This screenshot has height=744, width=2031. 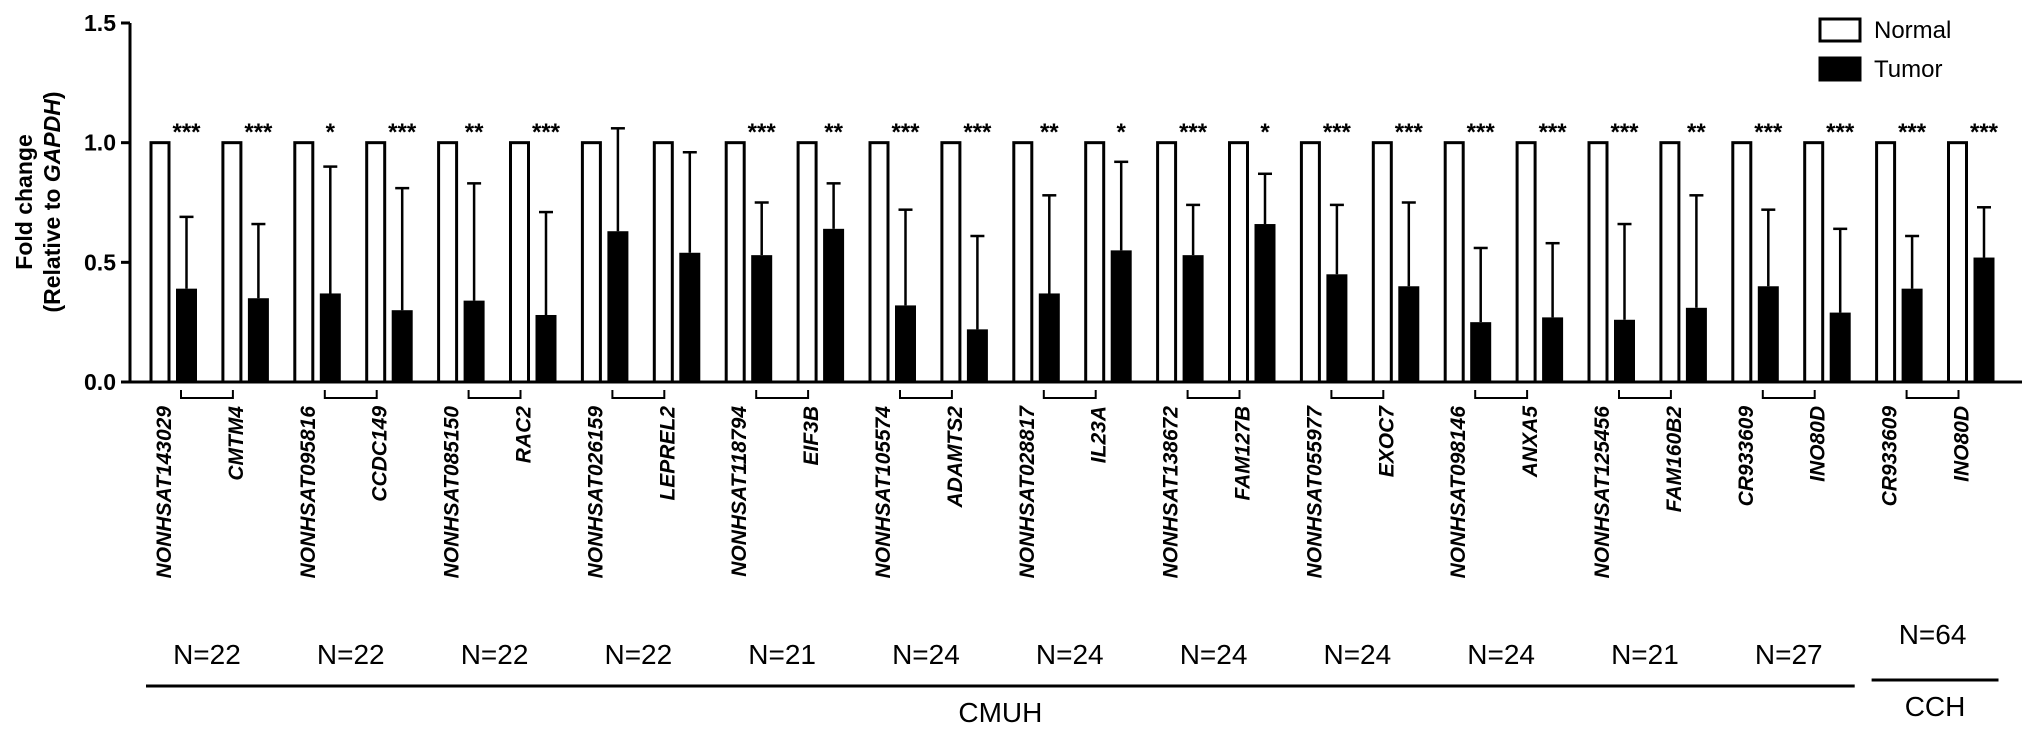 What do you see at coordinates (1933, 634) in the screenshot?
I see `n-label: N=64` at bounding box center [1933, 634].